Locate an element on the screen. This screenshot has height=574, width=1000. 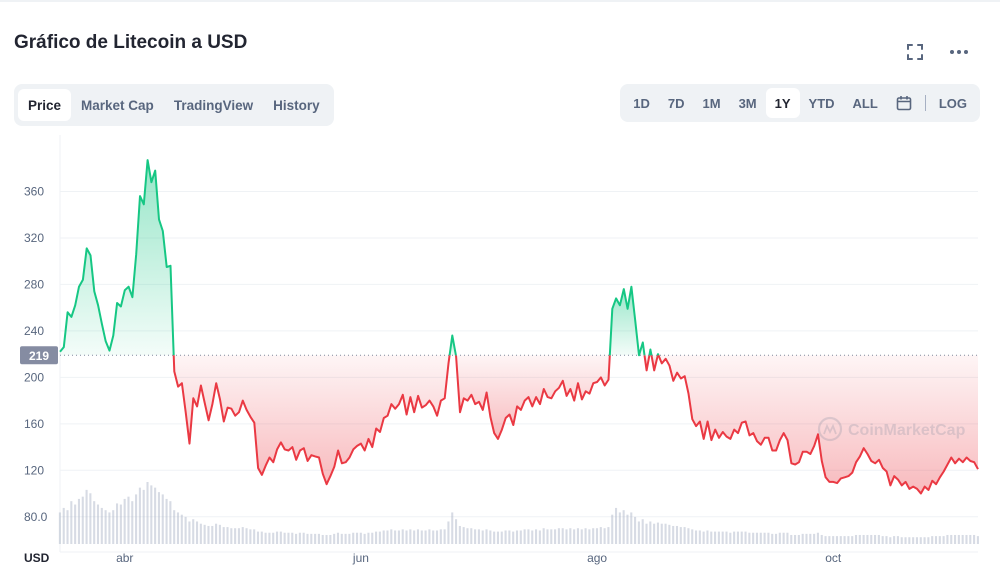
price-line-down is located at coordinates (532, 397).